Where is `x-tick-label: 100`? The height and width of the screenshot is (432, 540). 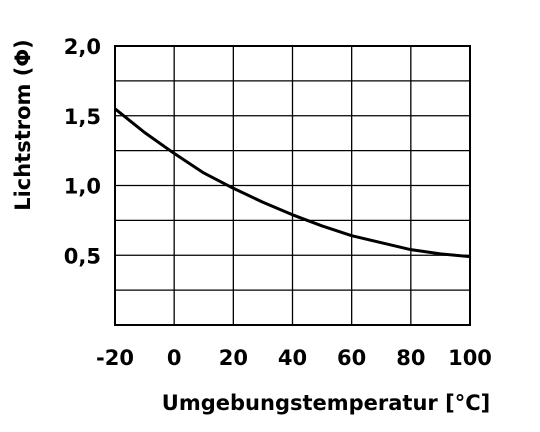 x-tick-label: 100 is located at coordinates (470, 358).